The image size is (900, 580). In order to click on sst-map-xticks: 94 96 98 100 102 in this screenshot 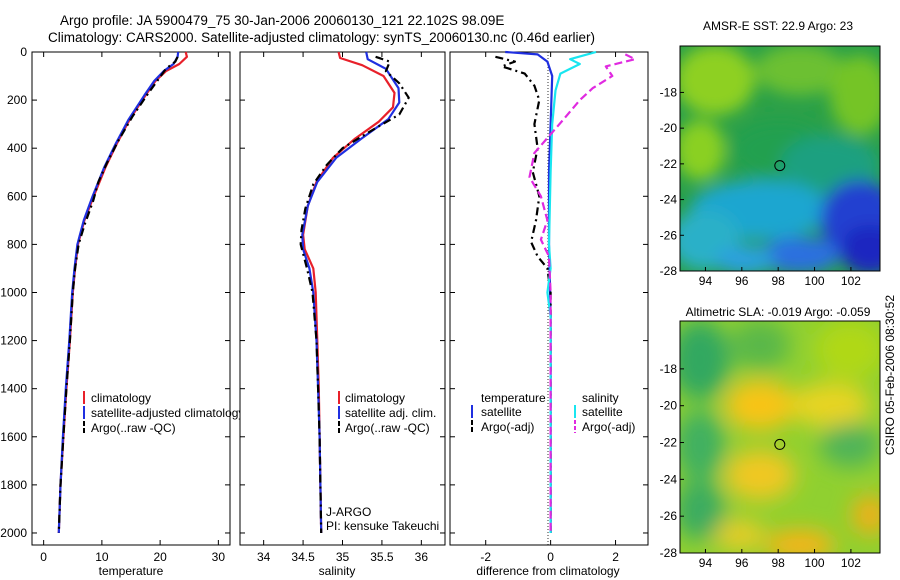, I will do `click(780, 277)`.